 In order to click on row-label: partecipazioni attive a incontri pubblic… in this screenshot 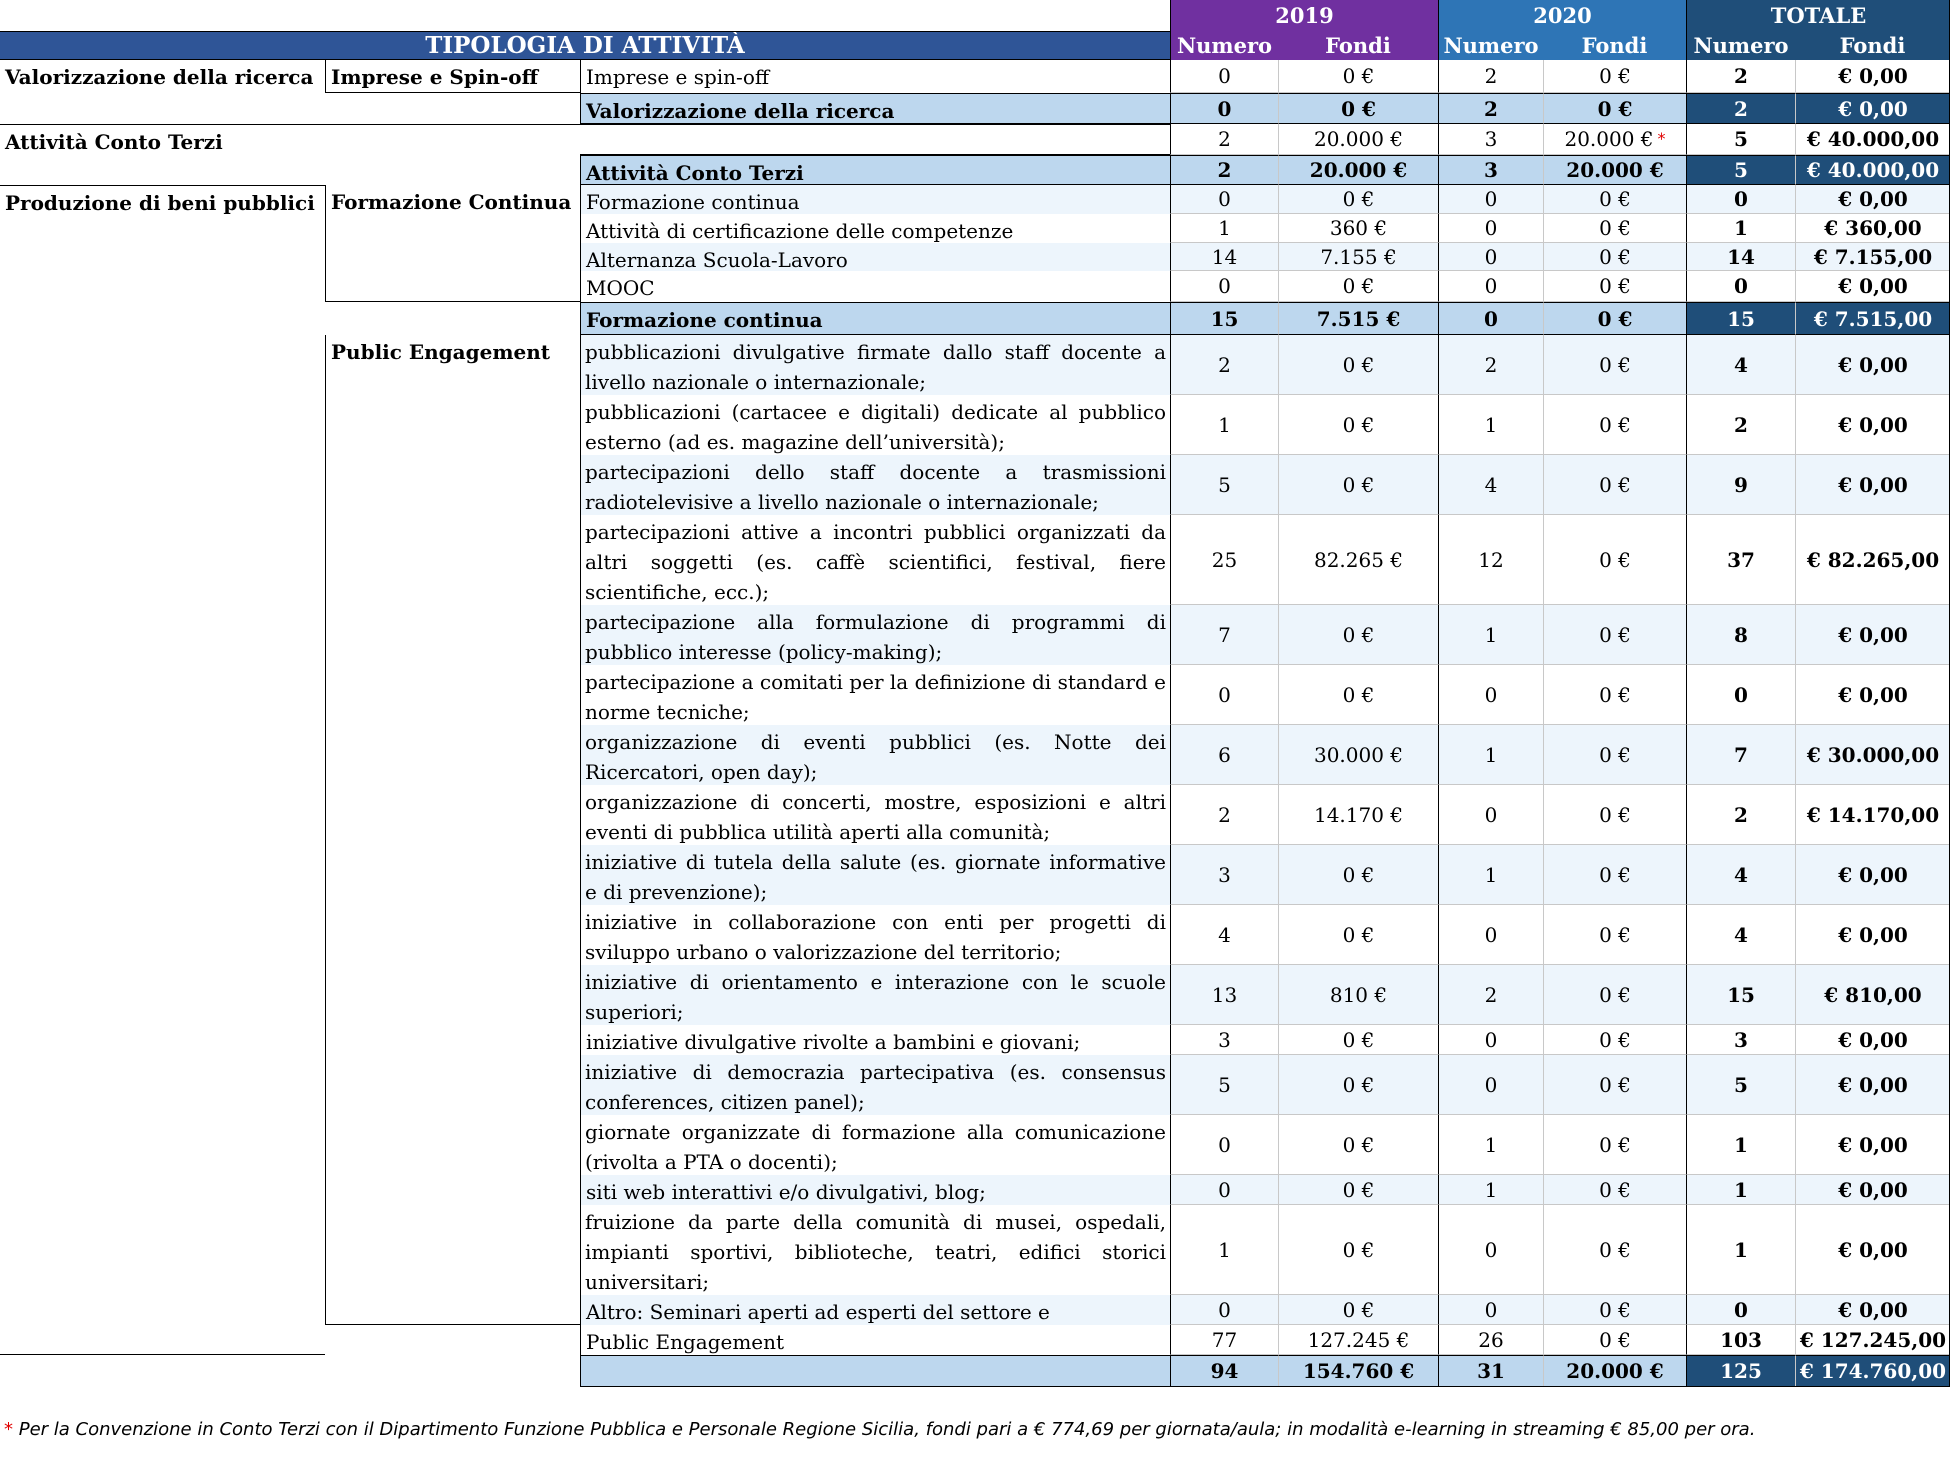, I will do `click(875, 560)`.